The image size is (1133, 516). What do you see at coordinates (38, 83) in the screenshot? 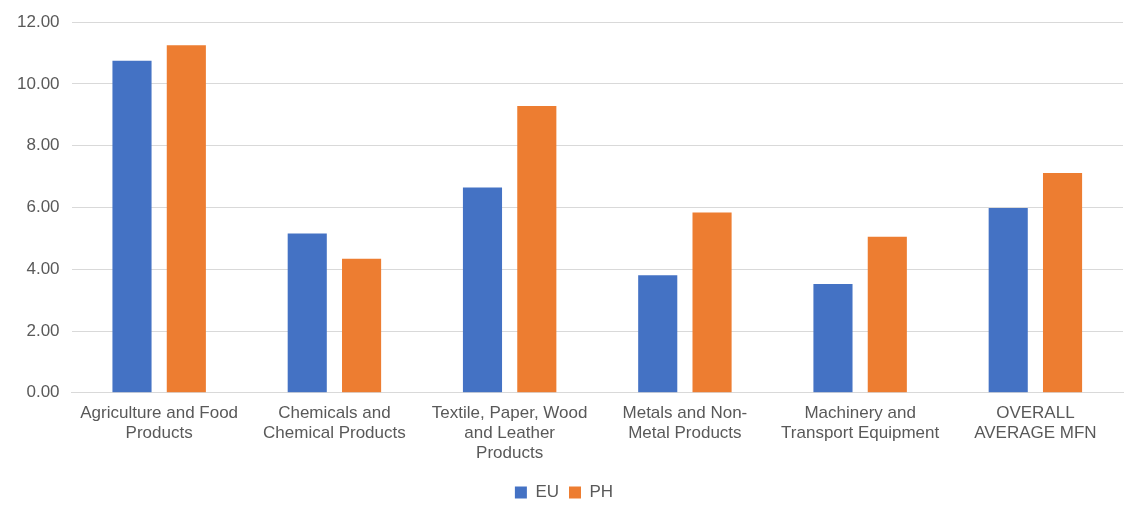
I see `y-tick-label: 10.00` at bounding box center [38, 83].